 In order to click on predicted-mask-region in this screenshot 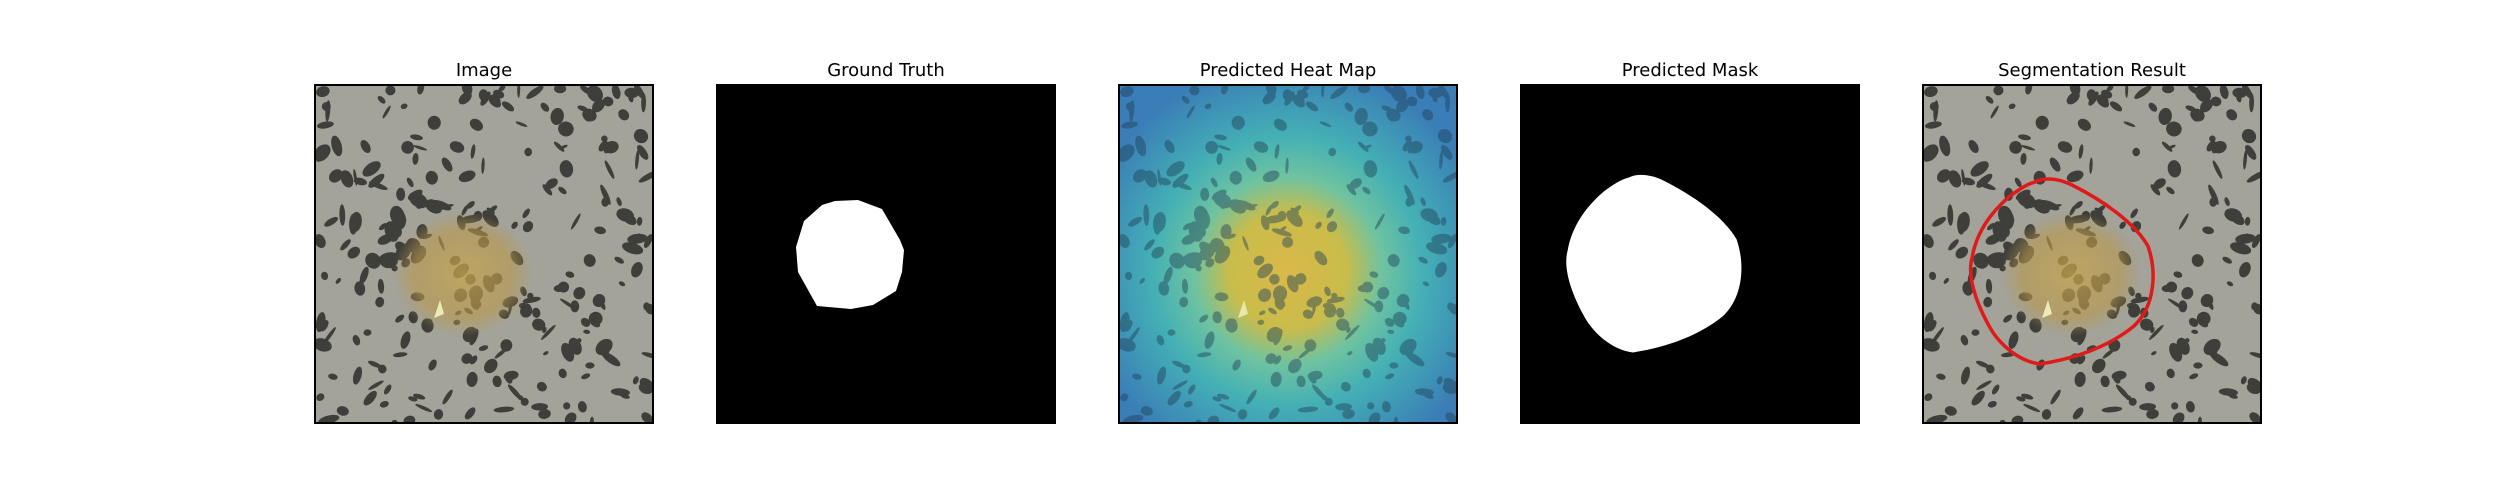, I will do `click(1654, 263)`.